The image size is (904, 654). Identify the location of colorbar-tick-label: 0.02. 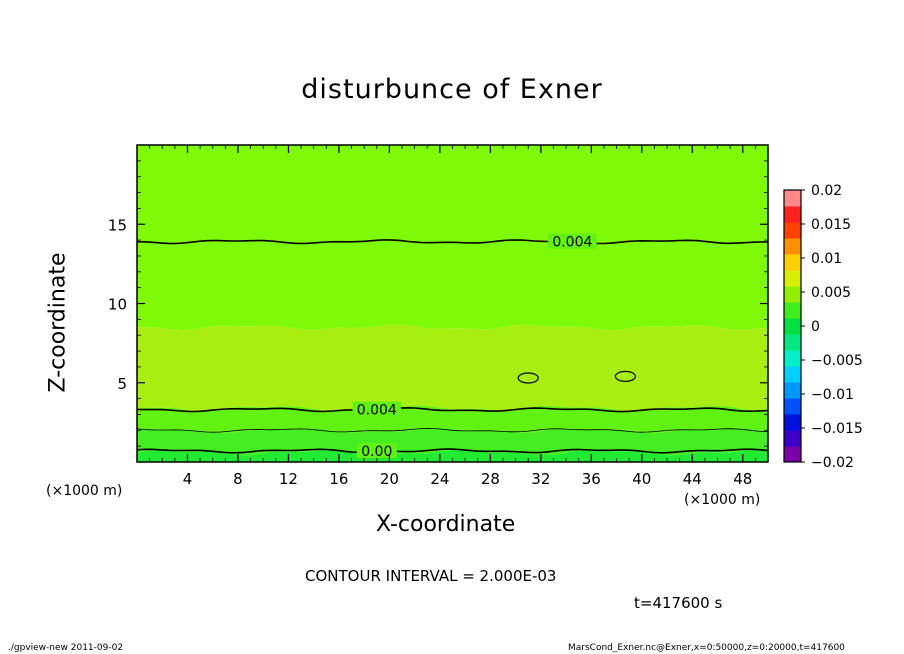
(826, 191).